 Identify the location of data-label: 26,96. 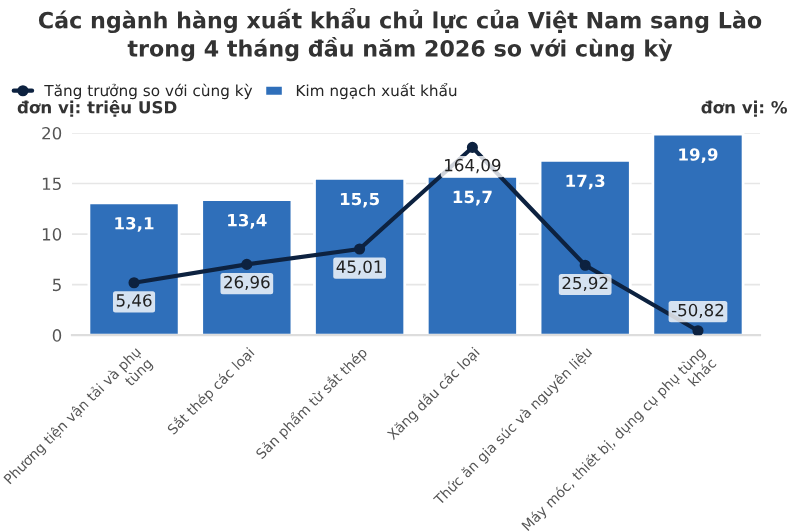
(247, 283).